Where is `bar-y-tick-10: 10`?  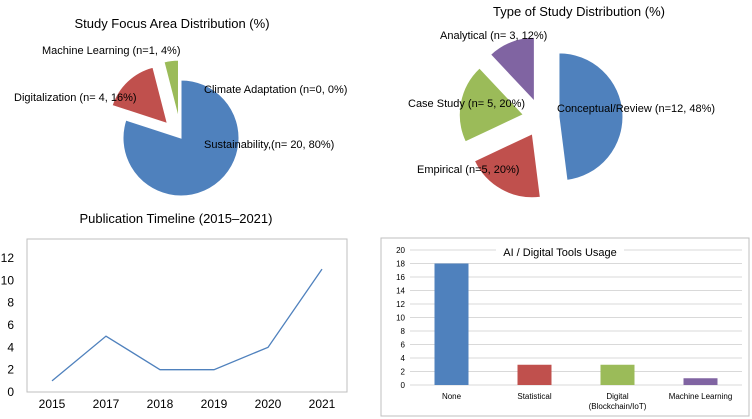 bar-y-tick-10: 10 is located at coordinates (400, 318).